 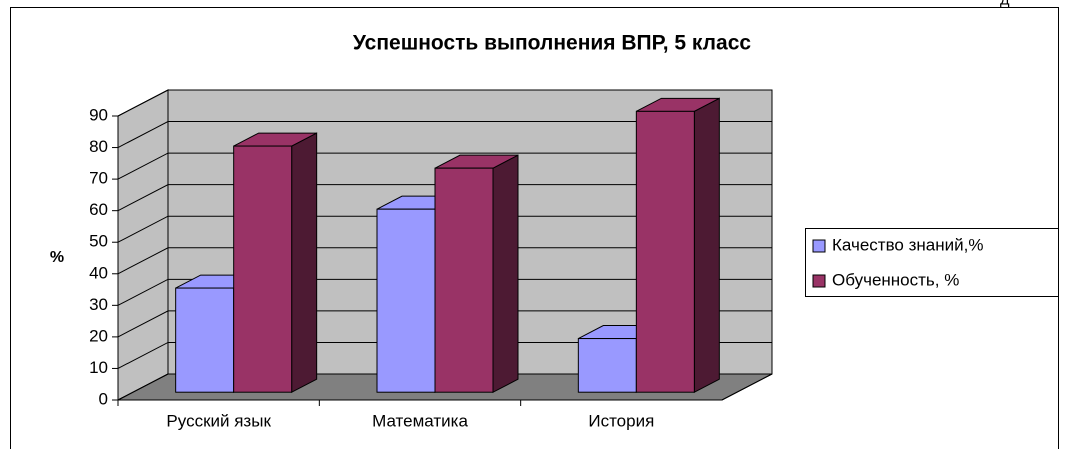 What do you see at coordinates (621, 420) in the screenshot?
I see `x-tick-label: История` at bounding box center [621, 420].